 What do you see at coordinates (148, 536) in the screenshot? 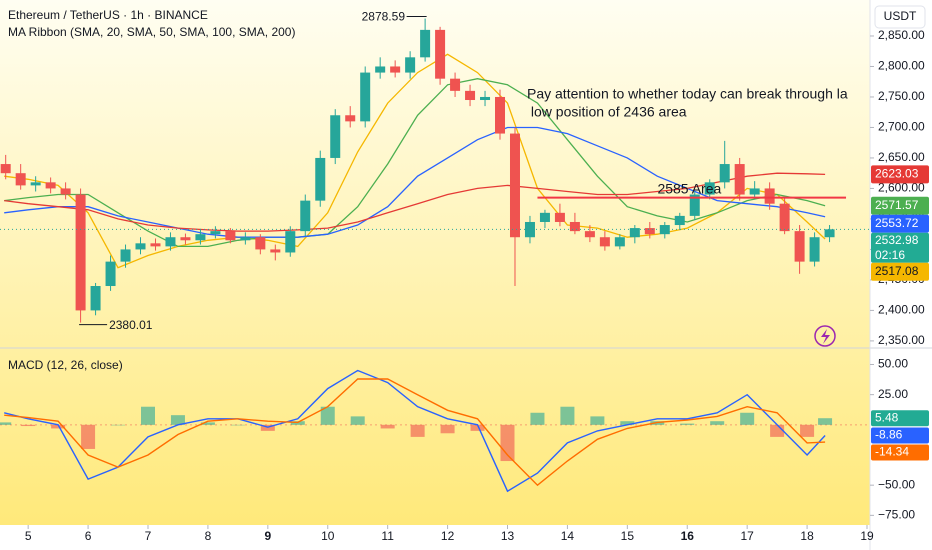
I see `x-tick-label: 7` at bounding box center [148, 536].